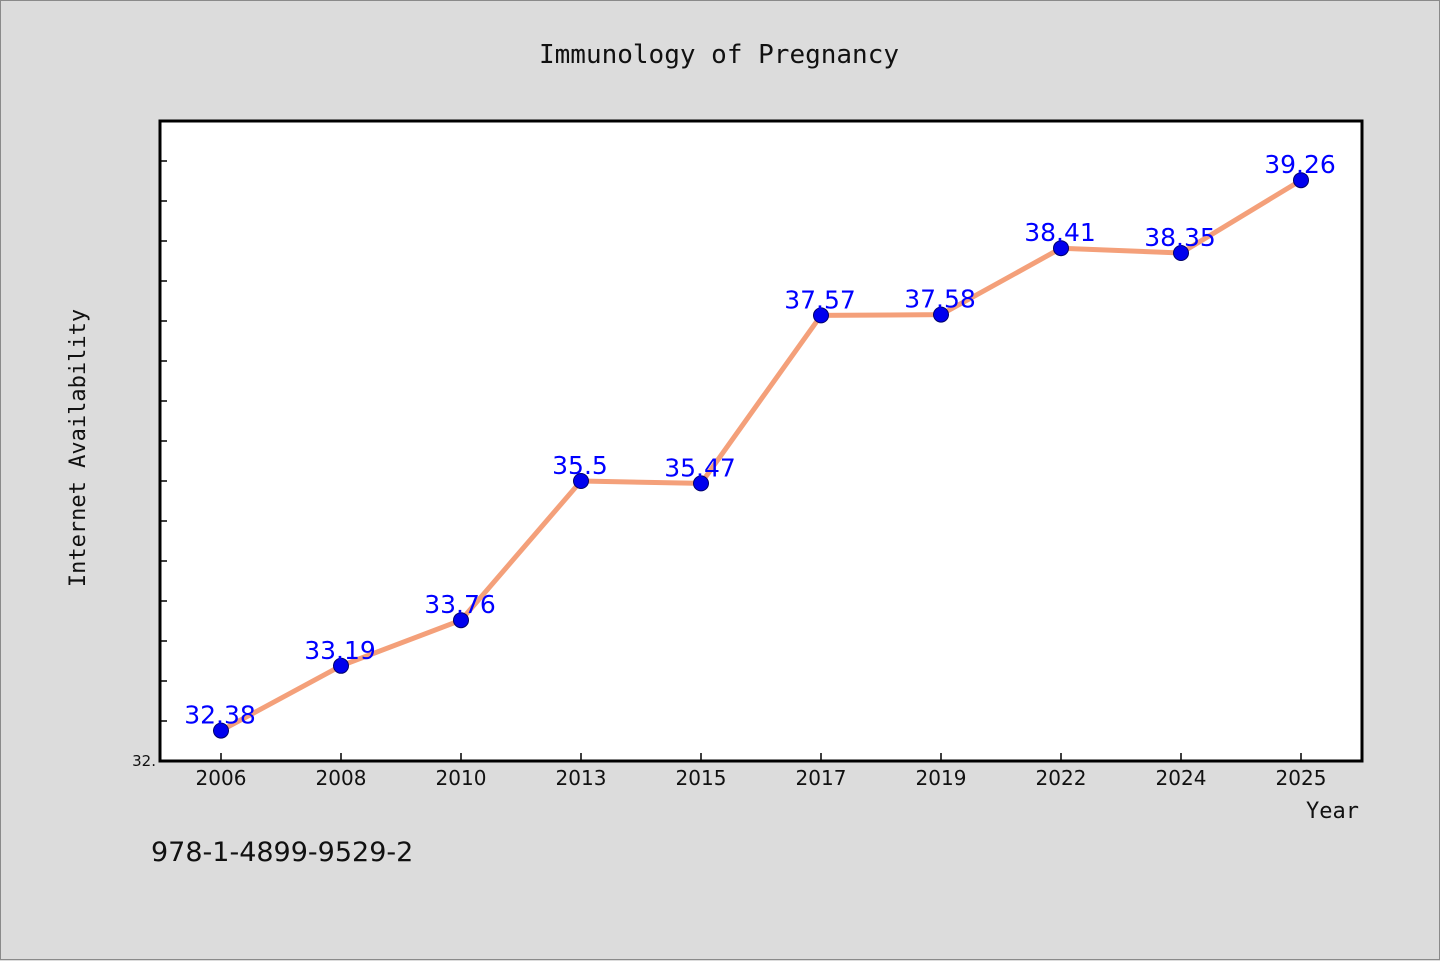  What do you see at coordinates (340, 650) in the screenshot?
I see `data-label: 33.19` at bounding box center [340, 650].